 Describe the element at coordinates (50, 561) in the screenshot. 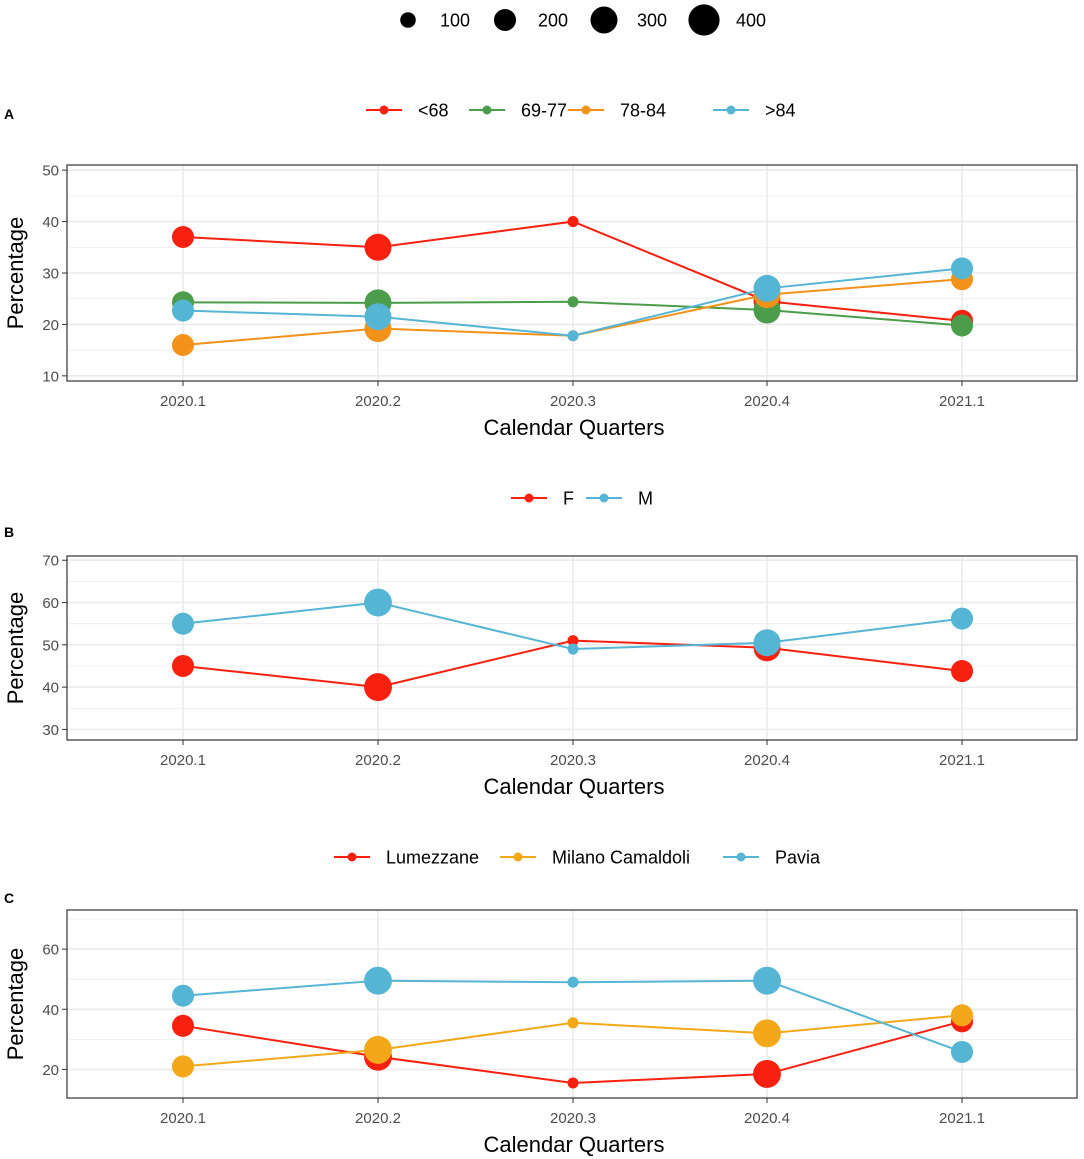

I see `y-tick-label: 70` at that location.